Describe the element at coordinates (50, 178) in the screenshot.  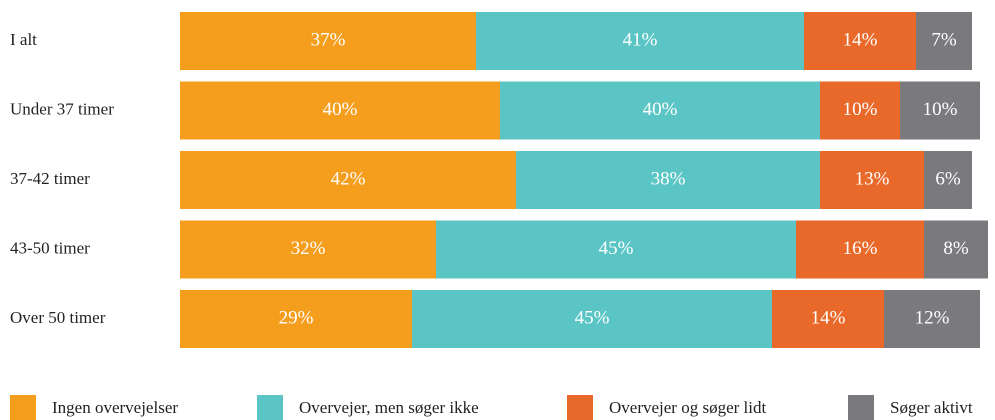
I see `y-tick-label: 37-42 timer` at that location.